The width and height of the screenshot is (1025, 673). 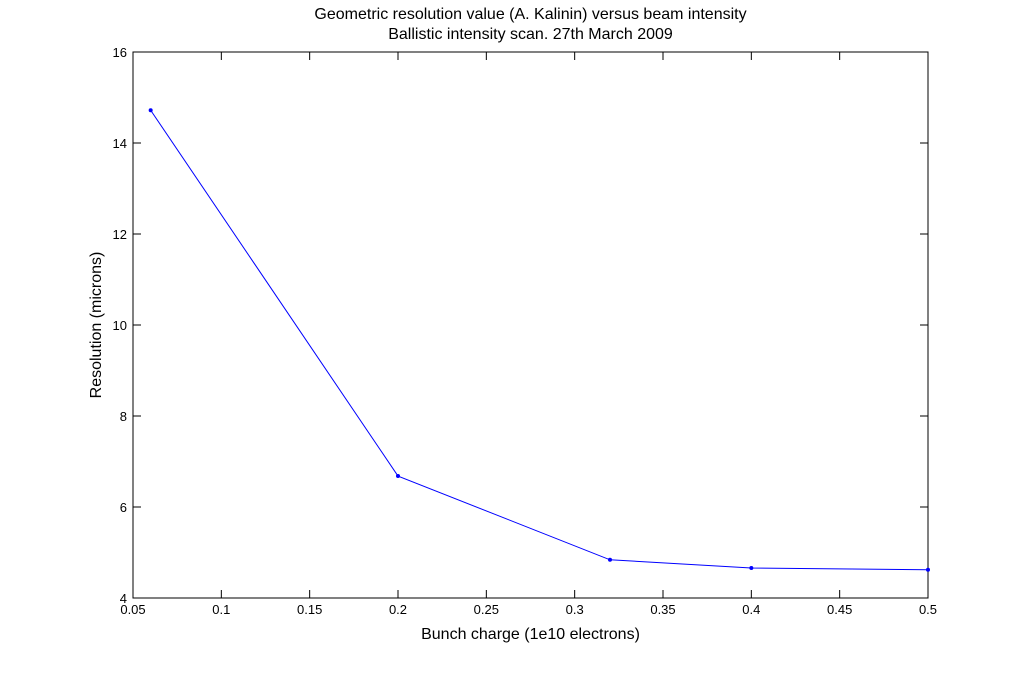 I want to click on x-tick-label: 0.5, so click(x=928, y=609).